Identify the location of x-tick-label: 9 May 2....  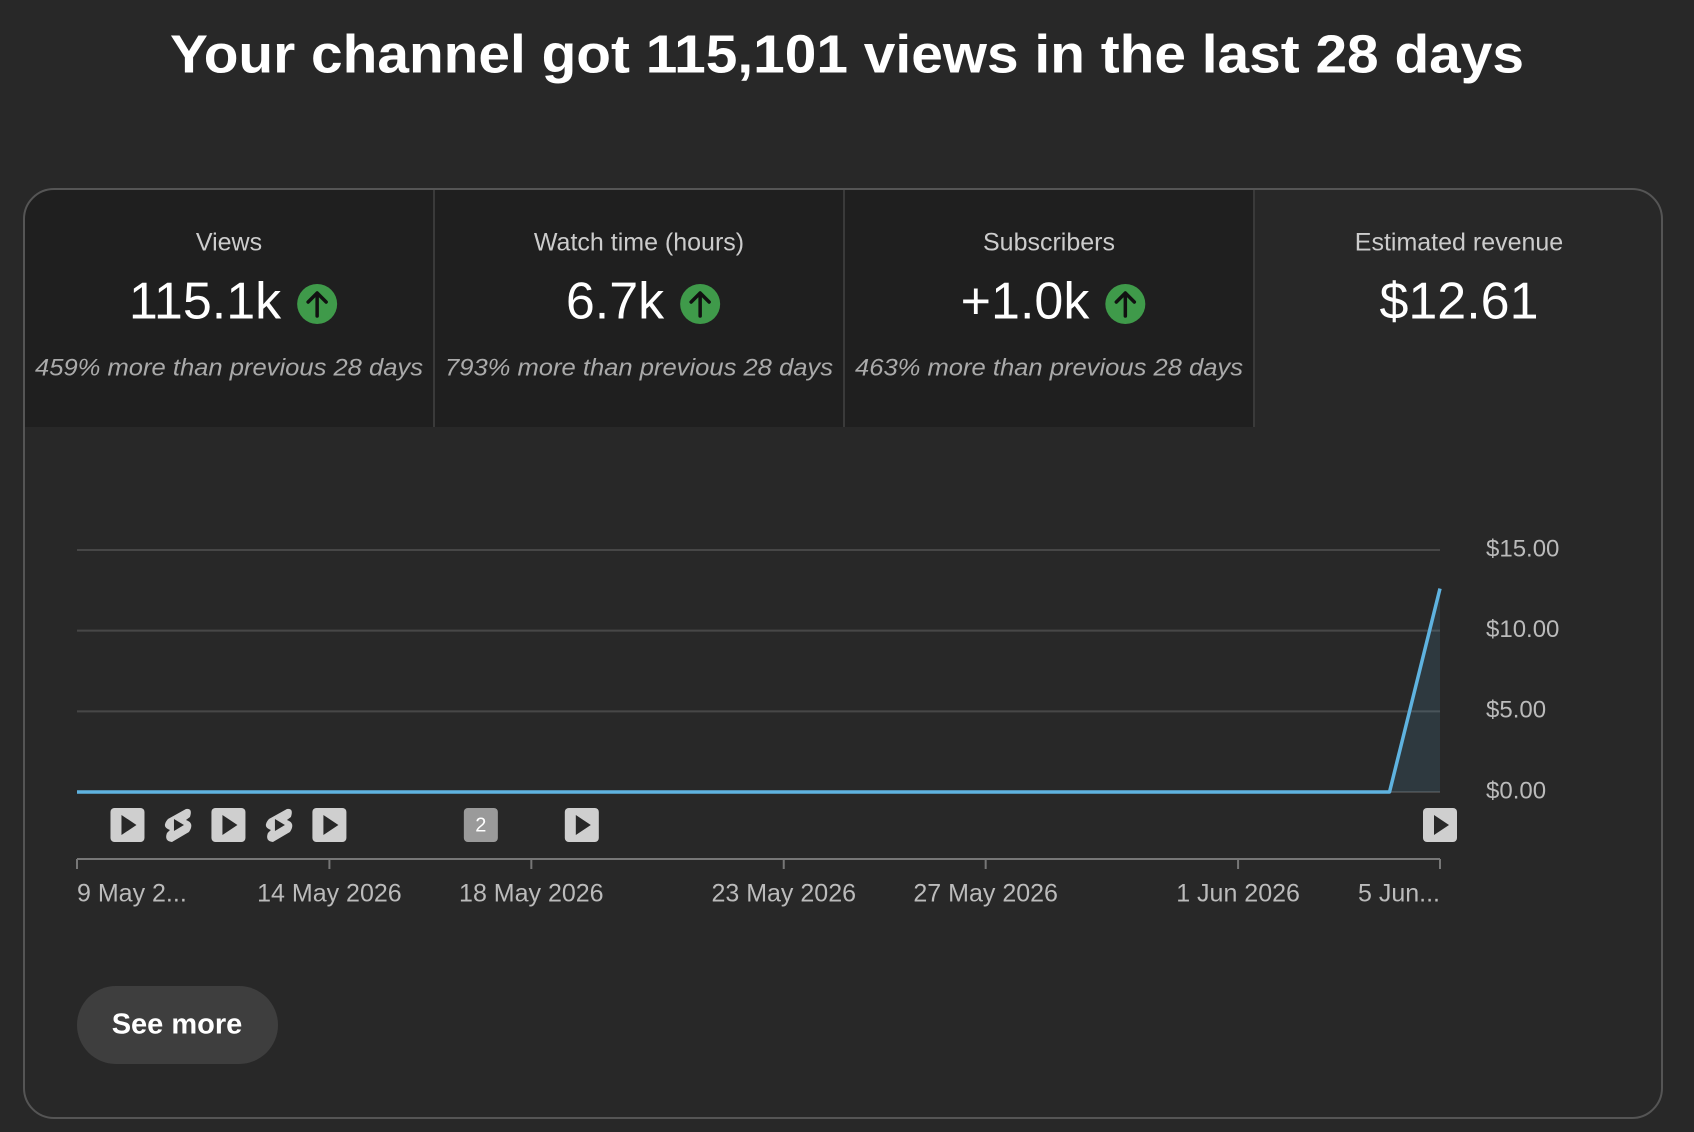
(132, 894).